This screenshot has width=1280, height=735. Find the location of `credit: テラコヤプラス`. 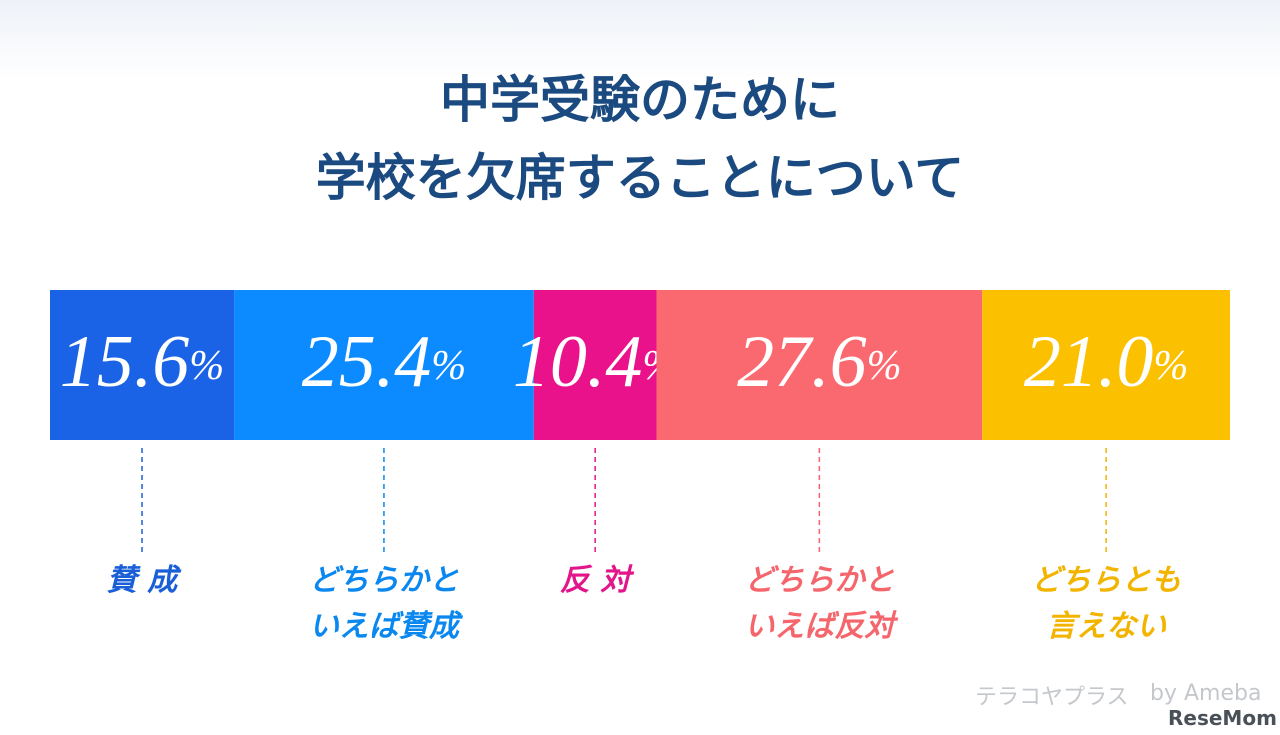

credit: テラコヤプラス is located at coordinates (1052, 697).